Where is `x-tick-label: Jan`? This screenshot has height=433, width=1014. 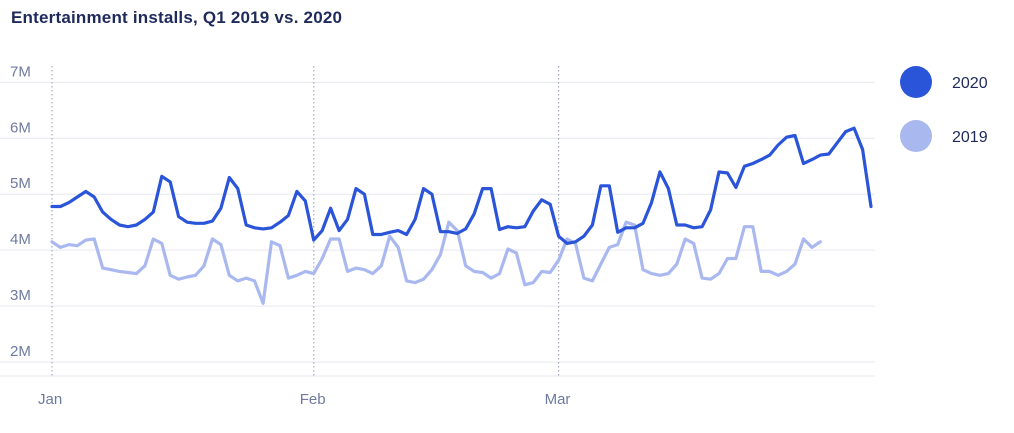
x-tick-label: Jan is located at coordinates (50, 399).